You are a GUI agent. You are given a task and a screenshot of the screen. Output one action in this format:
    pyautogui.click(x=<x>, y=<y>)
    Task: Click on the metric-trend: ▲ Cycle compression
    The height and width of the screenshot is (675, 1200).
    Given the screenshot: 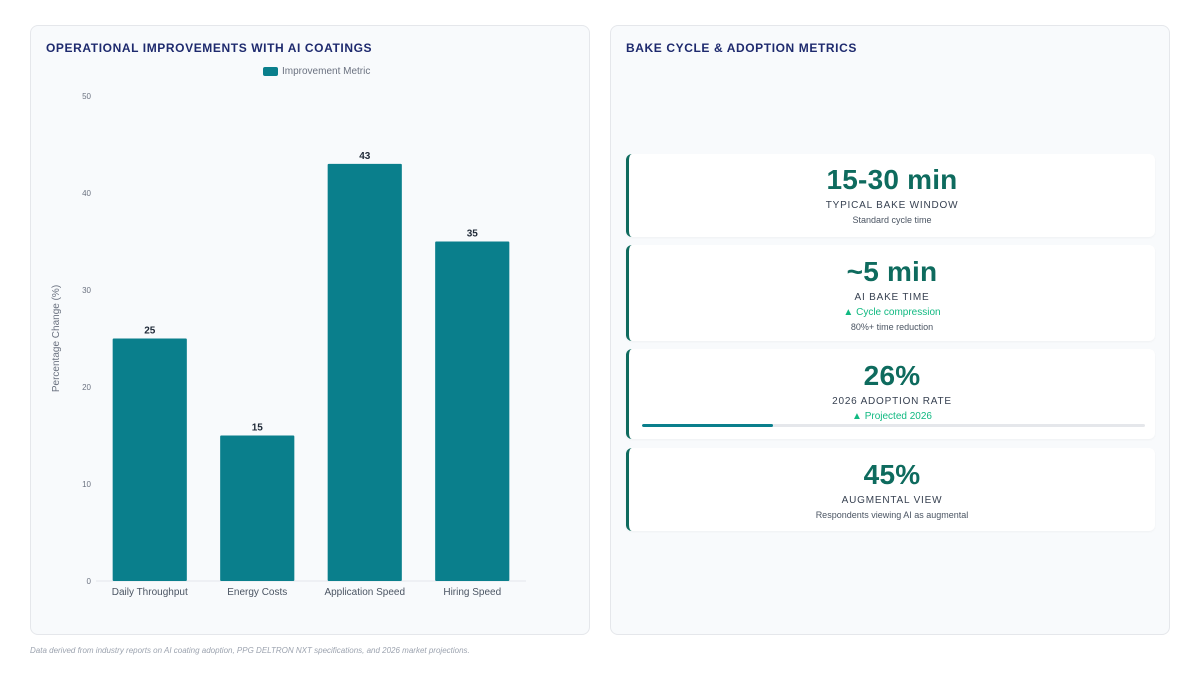 What is the action you would take?
    pyautogui.click(x=892, y=312)
    